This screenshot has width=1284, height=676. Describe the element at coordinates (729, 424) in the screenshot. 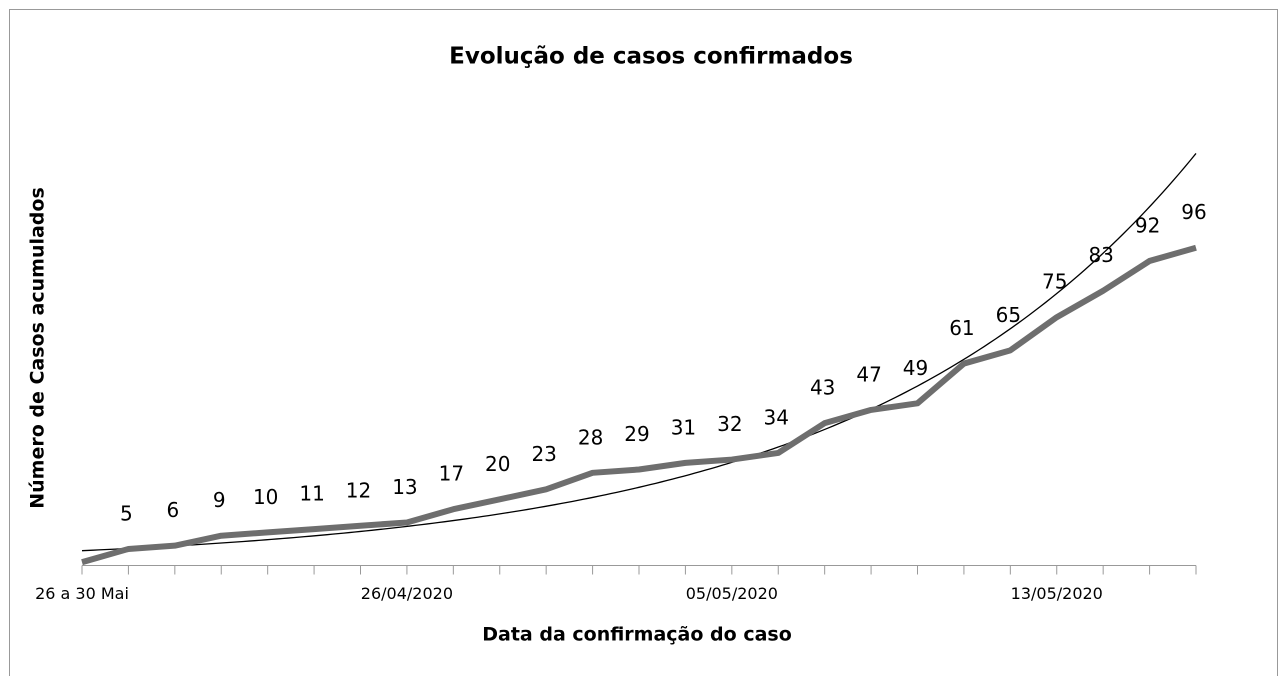

I see `data-label: 32` at that location.